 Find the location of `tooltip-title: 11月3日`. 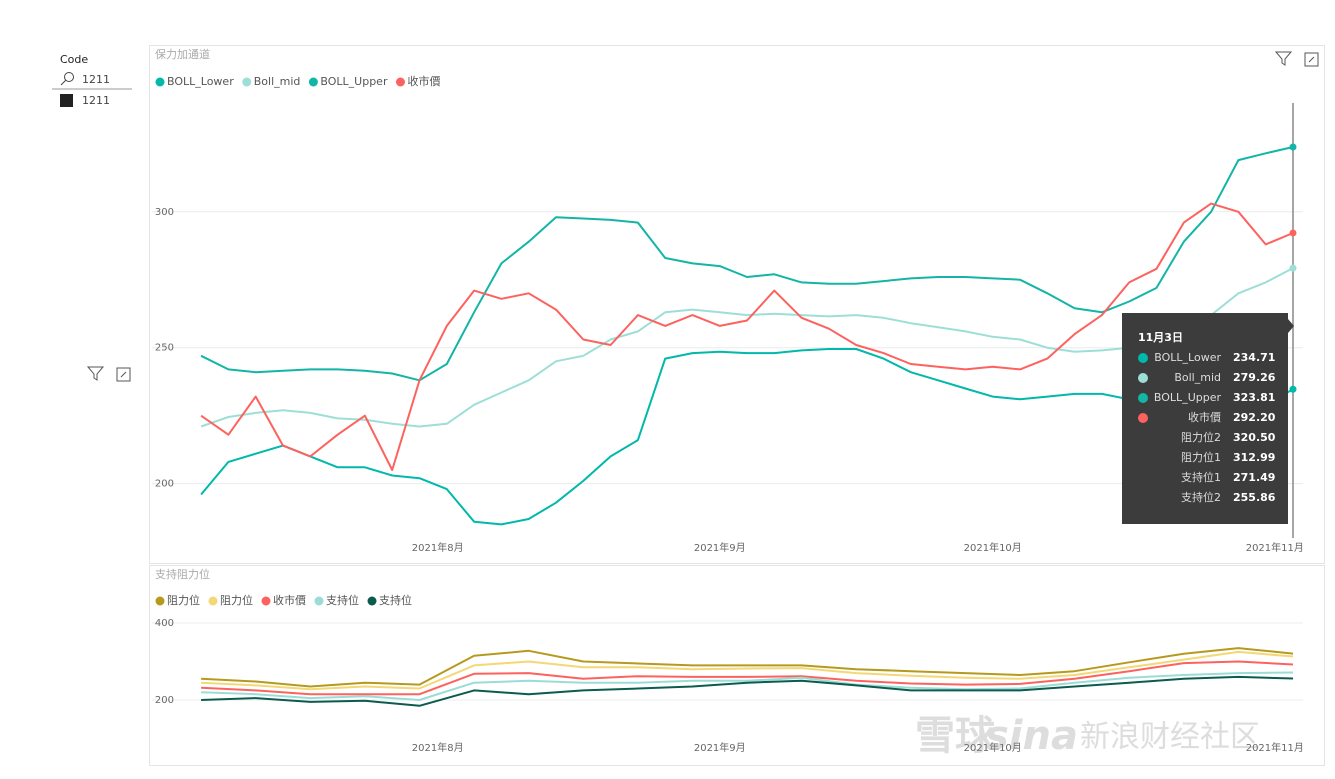

tooltip-title: 11月3日 is located at coordinates (1160, 337).